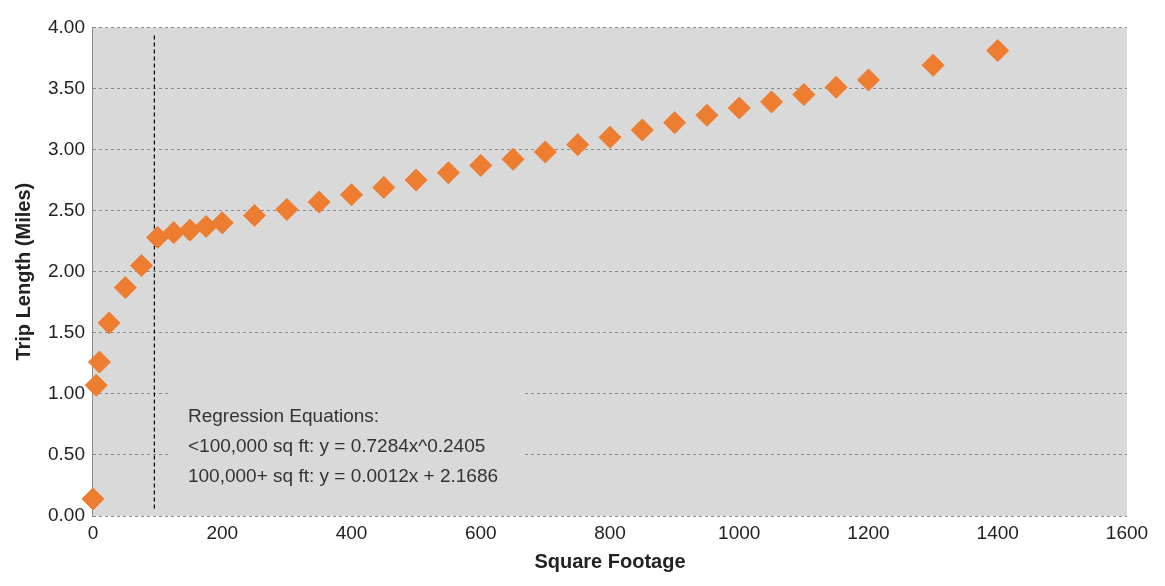 This screenshot has width=1165, height=586. What do you see at coordinates (480, 532) in the screenshot?
I see `x-tick-label: 600` at bounding box center [480, 532].